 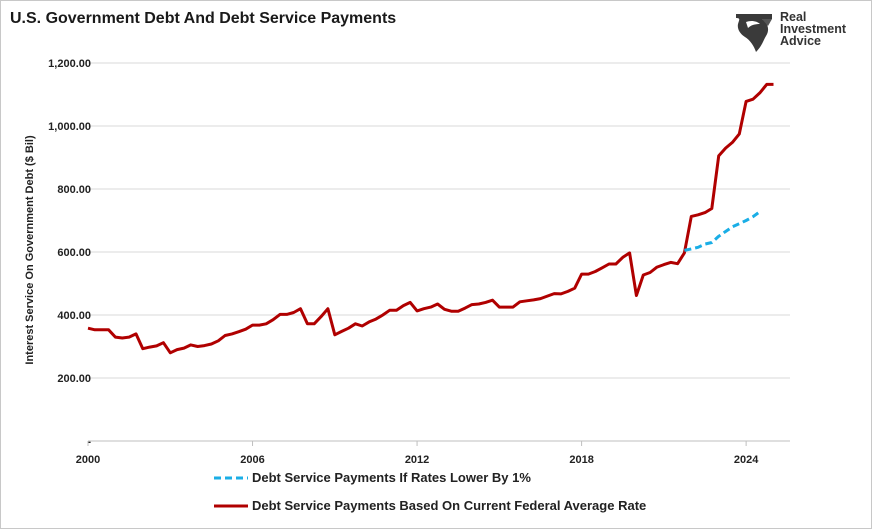 What do you see at coordinates (74, 316) in the screenshot?
I see `y-tick-label: 400.00` at bounding box center [74, 316].